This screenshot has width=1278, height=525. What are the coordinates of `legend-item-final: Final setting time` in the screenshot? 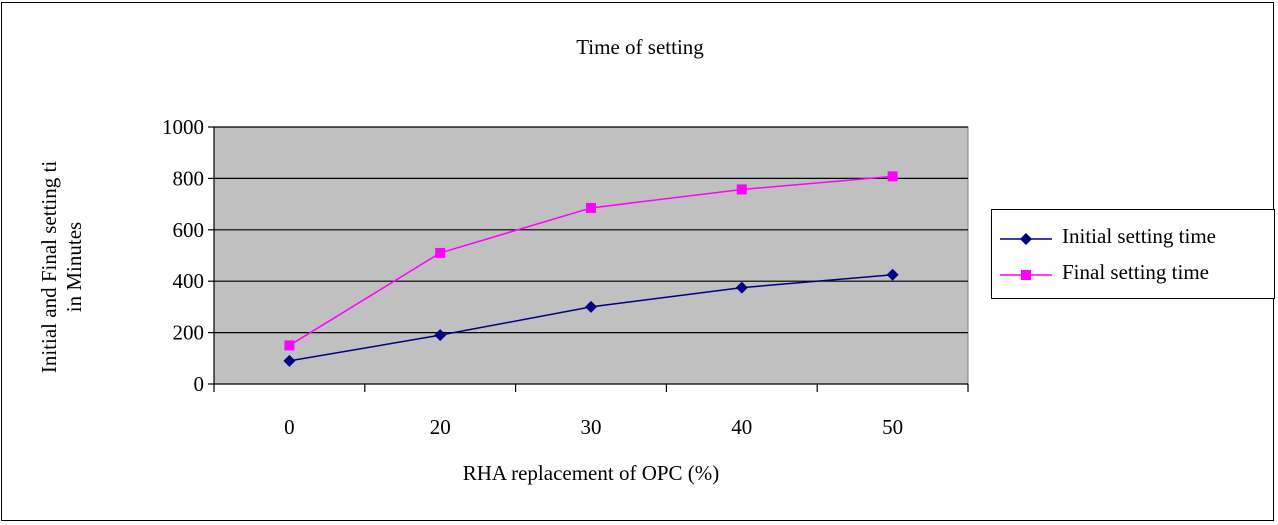 It's located at (1132, 275).